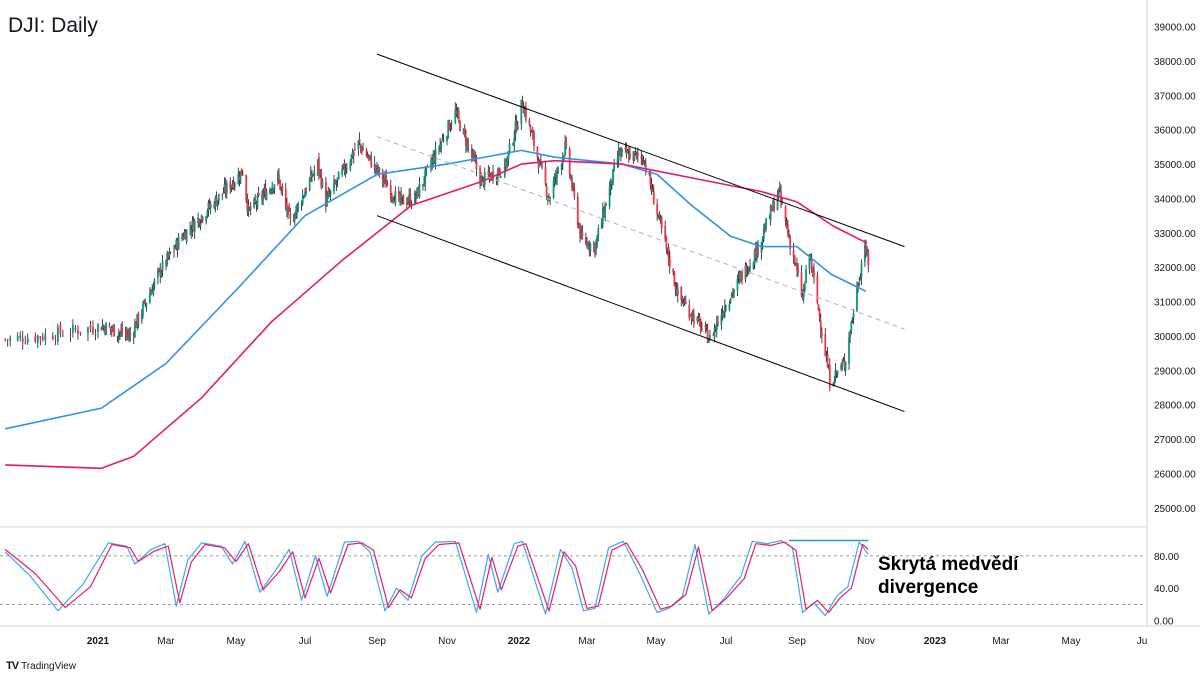 Image resolution: width=1200 pixels, height=675 pixels. I want to click on oscillator-pane, so click(572, 578).